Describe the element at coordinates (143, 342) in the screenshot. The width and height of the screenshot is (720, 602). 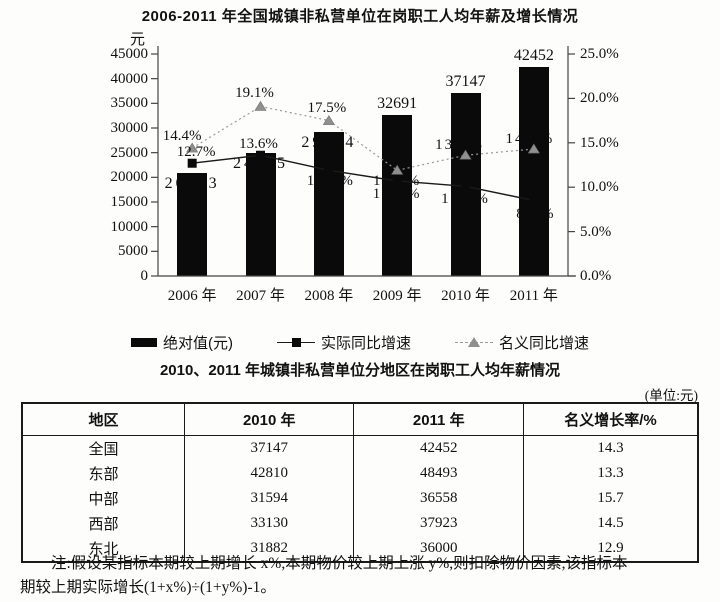
I see `bar-swatch-icon` at that location.